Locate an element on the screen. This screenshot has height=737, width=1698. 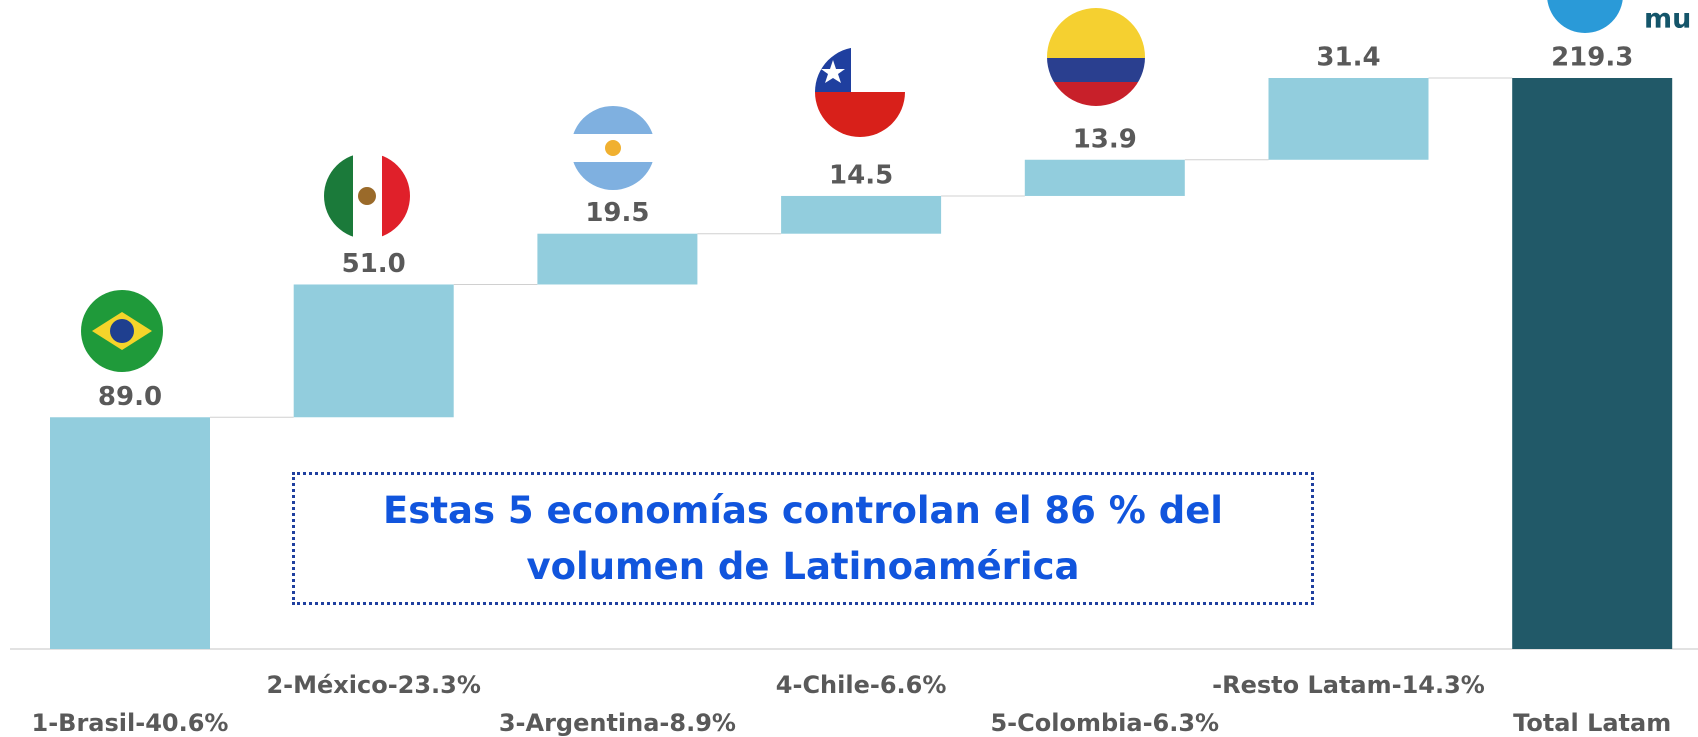
x-tick-label: 1-Brasil-40.6% is located at coordinates (130, 723).